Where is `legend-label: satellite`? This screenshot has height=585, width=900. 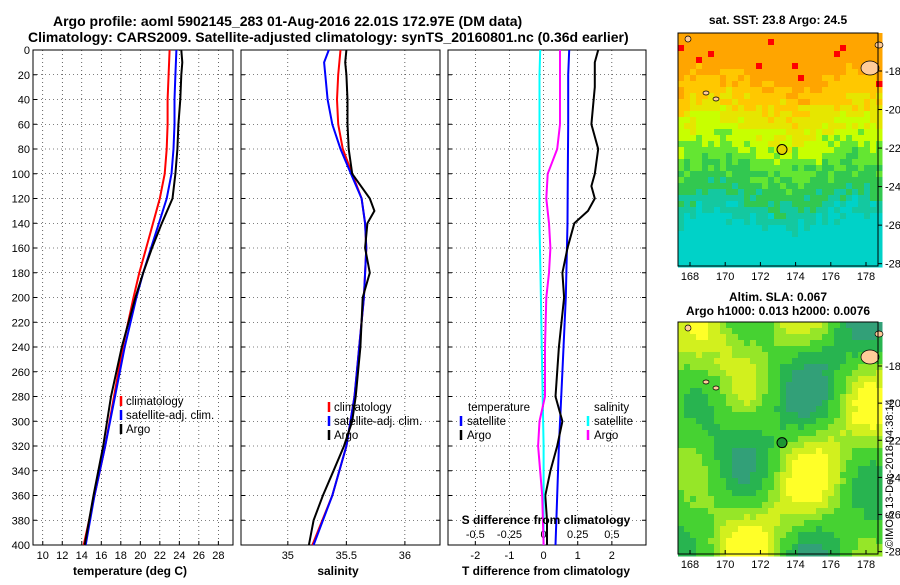
legend-label: satellite is located at coordinates (613, 422).